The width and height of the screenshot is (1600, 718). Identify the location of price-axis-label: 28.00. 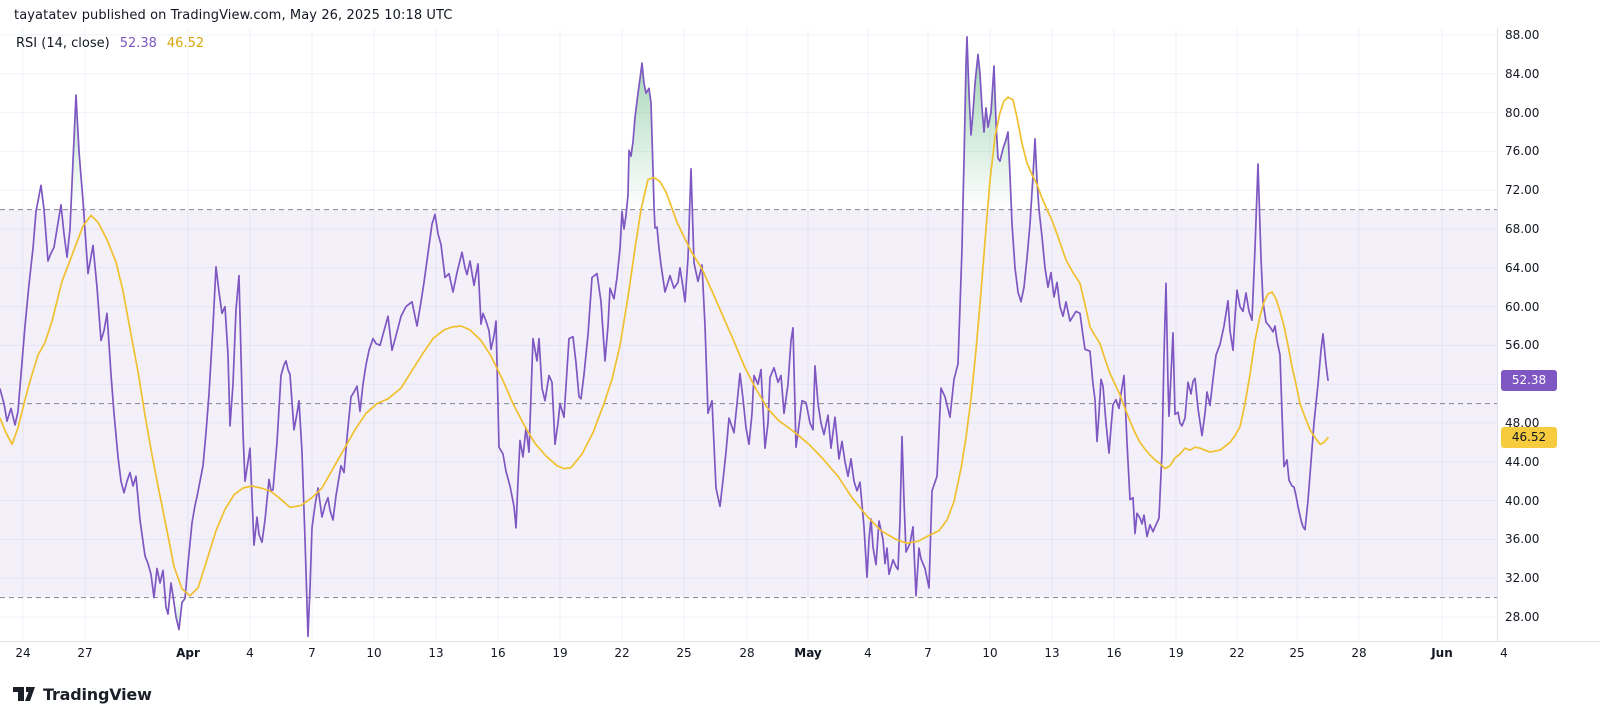
(1522, 617).